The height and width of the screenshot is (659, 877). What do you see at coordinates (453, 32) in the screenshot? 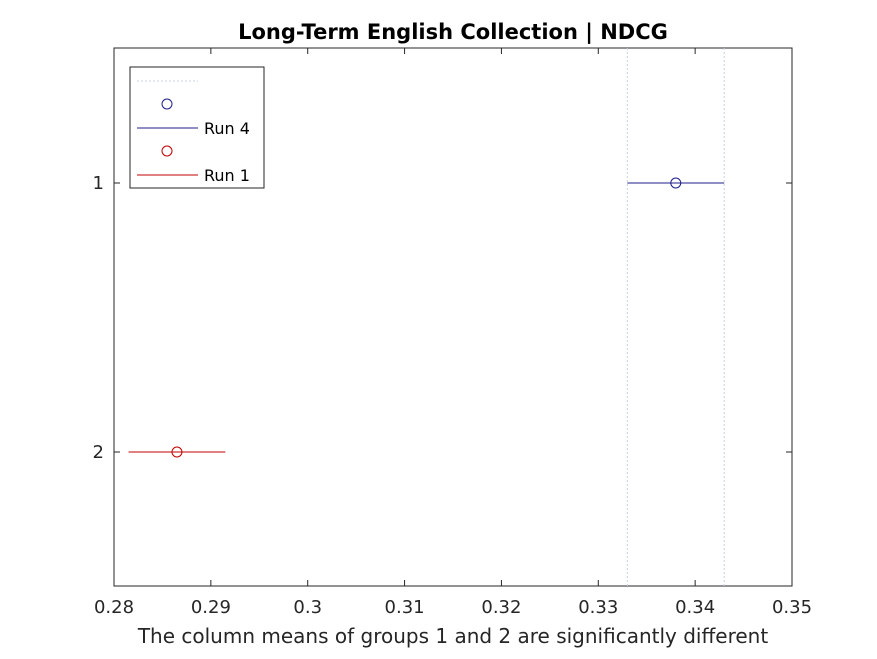
I see `chart-title: Long-Term English Collection | NDCG` at bounding box center [453, 32].